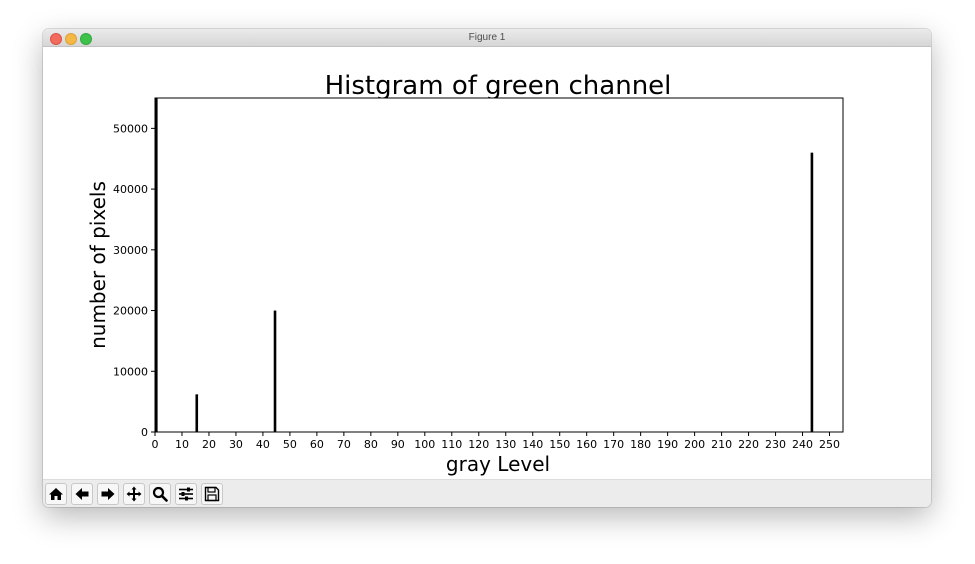 The width and height of the screenshot is (975, 564). I want to click on zoom-icon, so click(160, 494).